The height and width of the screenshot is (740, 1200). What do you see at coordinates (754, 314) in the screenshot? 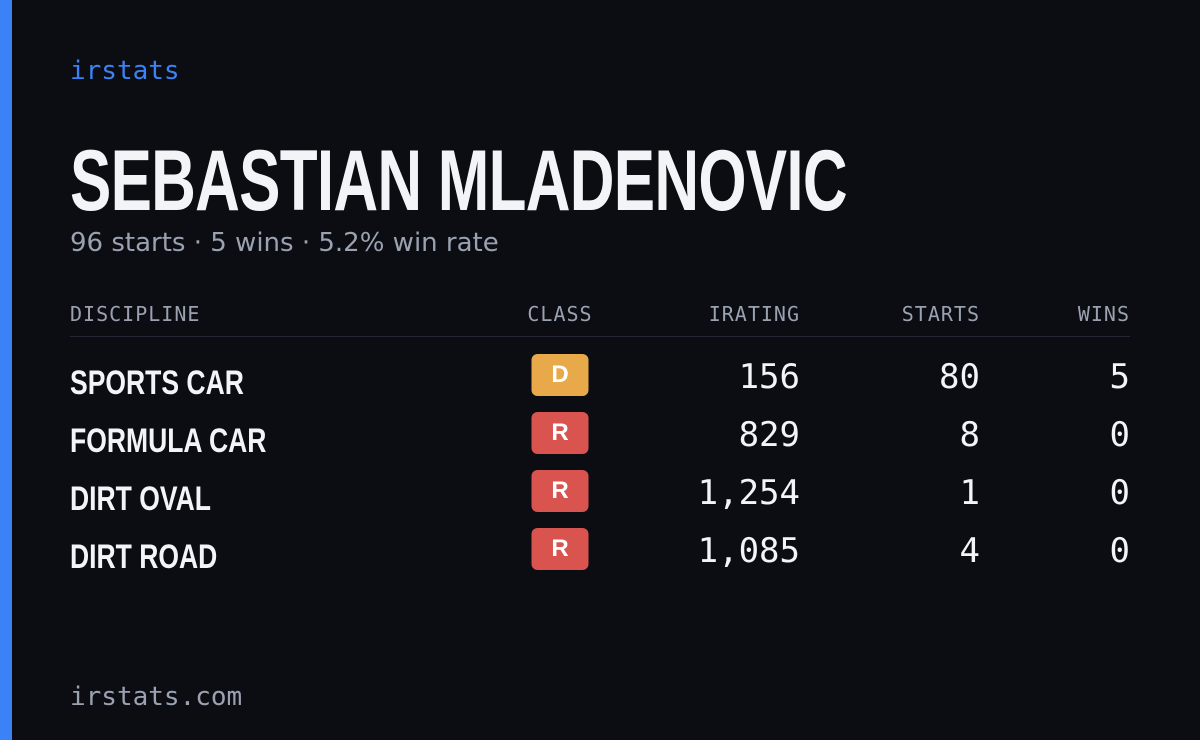
I see `column-header: IRATING` at bounding box center [754, 314].